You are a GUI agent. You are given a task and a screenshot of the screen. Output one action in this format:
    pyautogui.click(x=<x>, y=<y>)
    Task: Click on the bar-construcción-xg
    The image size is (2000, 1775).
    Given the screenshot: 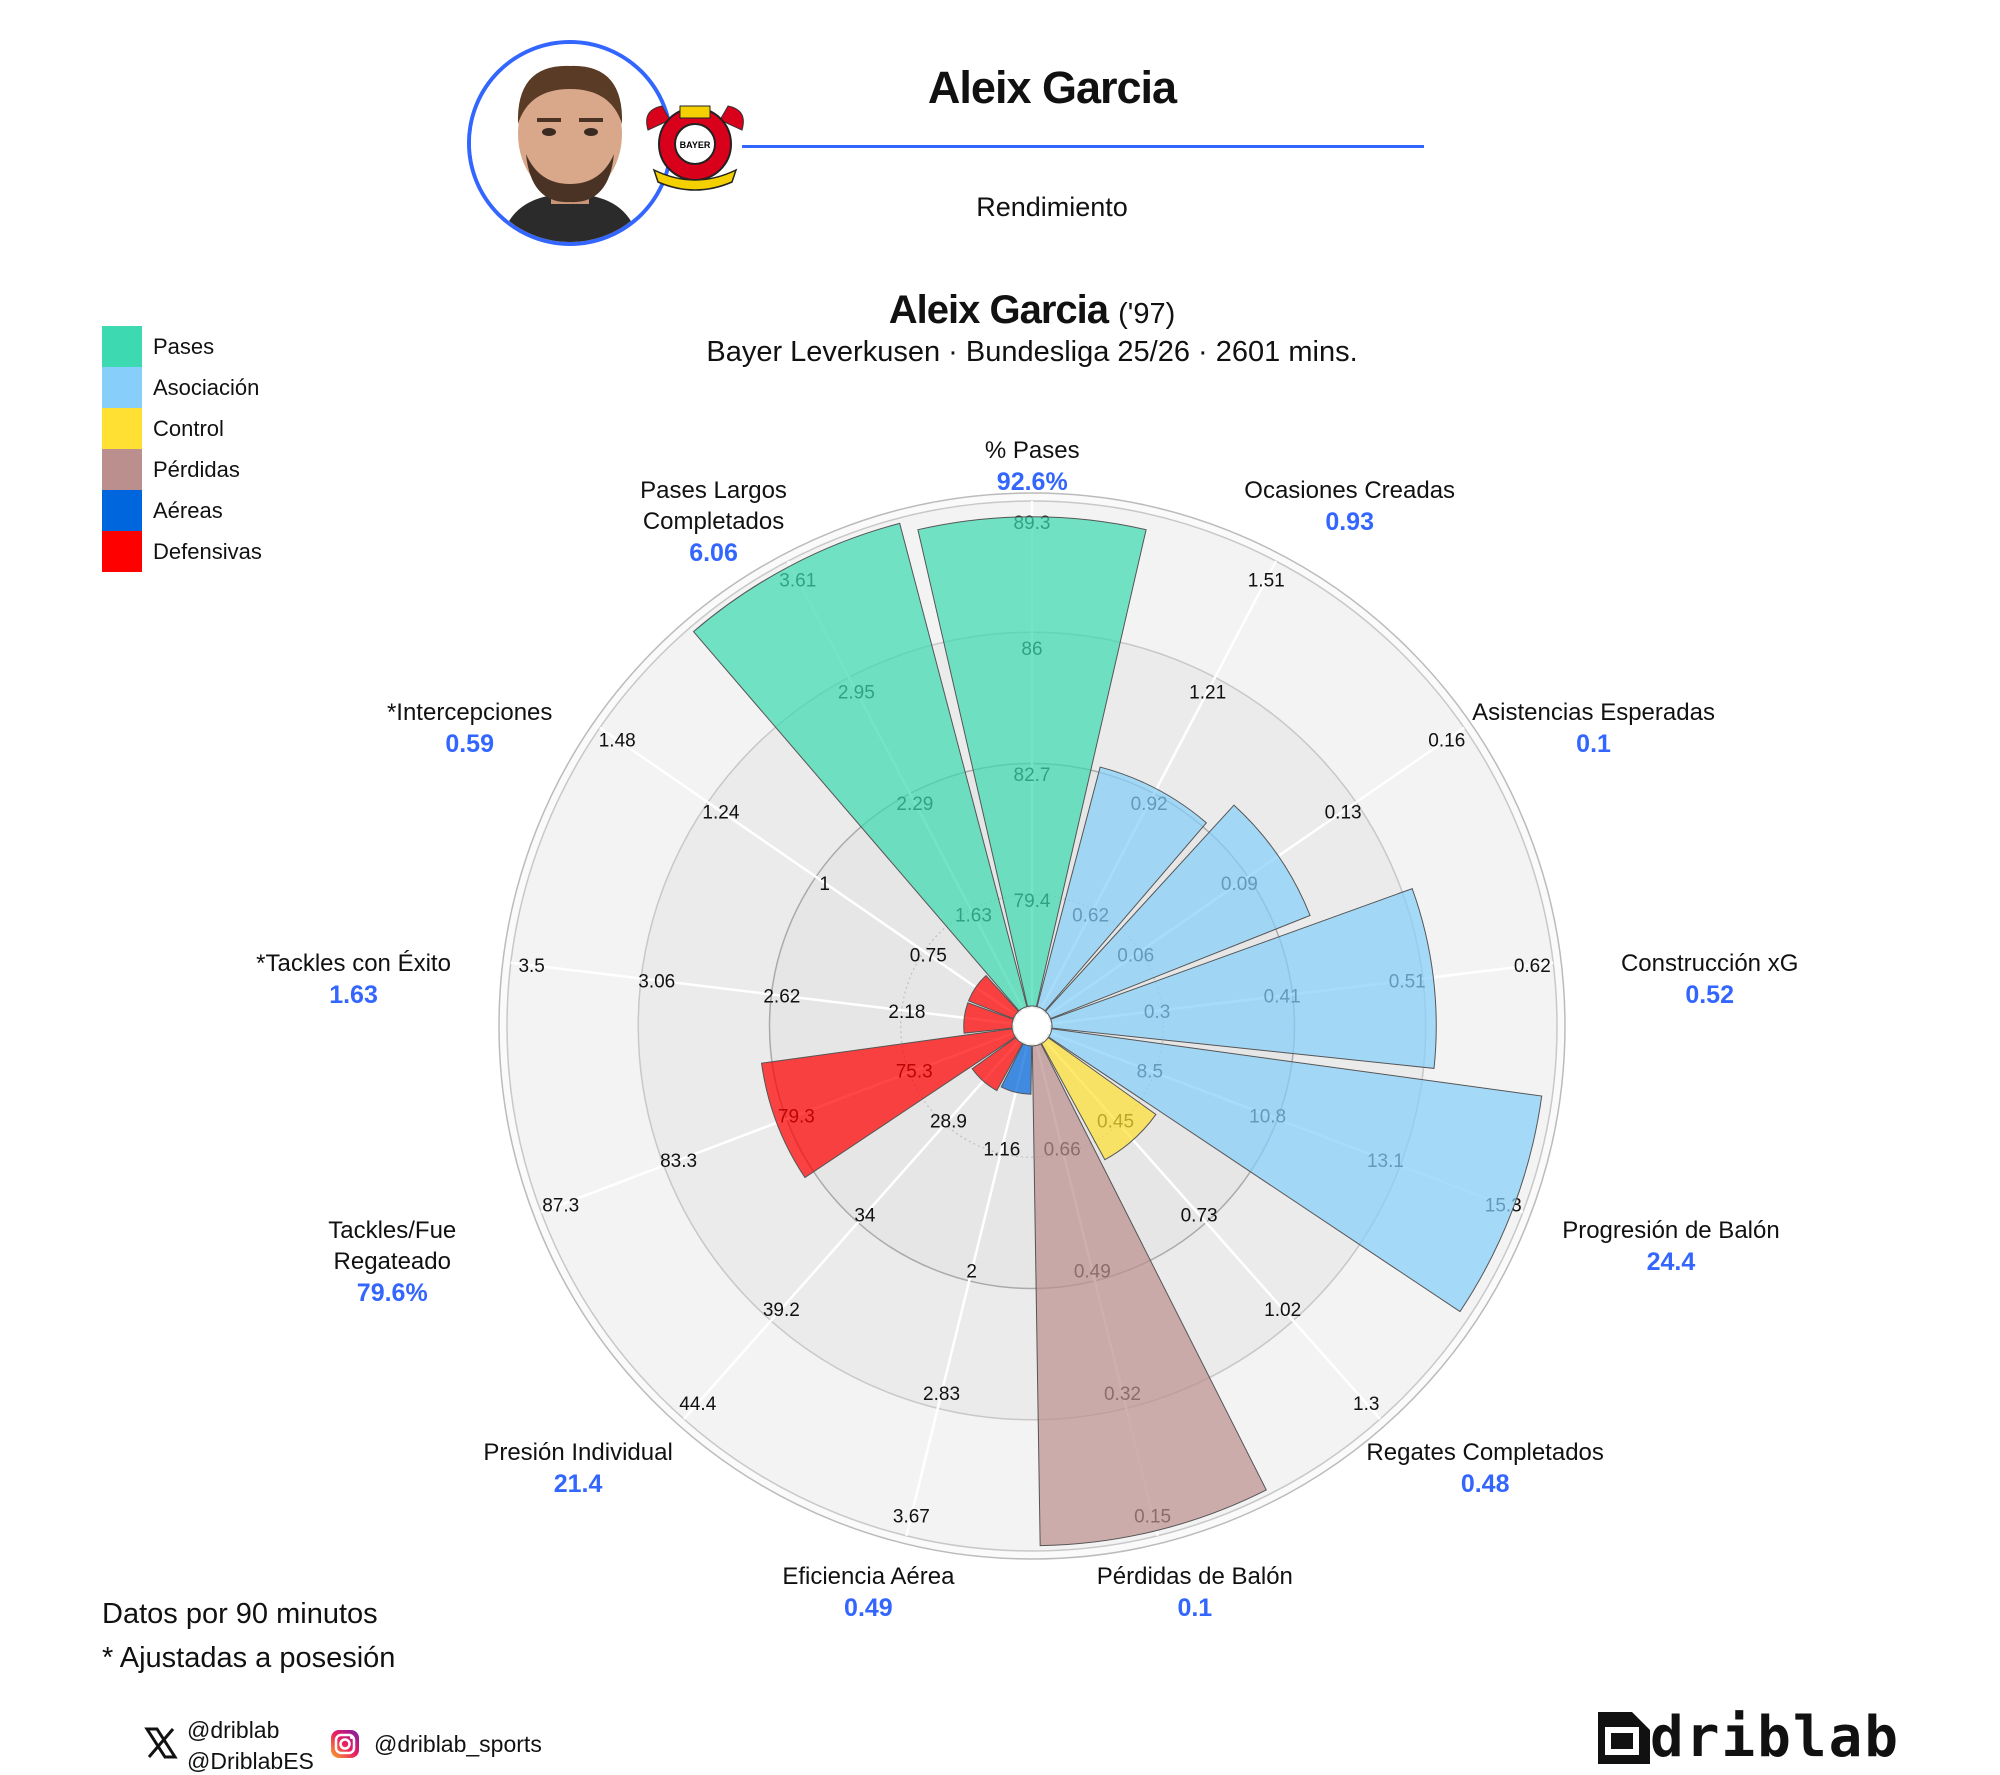 What is the action you would take?
    pyautogui.click(x=1243, y=978)
    